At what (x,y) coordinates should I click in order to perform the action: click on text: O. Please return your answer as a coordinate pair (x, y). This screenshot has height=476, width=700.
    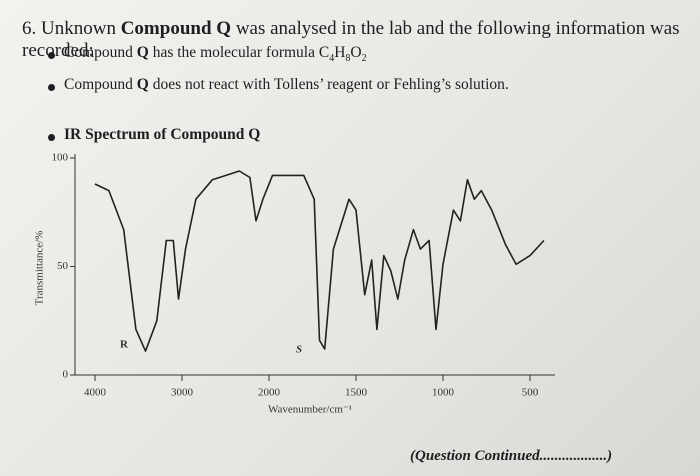
    Looking at the image, I should click on (356, 52).